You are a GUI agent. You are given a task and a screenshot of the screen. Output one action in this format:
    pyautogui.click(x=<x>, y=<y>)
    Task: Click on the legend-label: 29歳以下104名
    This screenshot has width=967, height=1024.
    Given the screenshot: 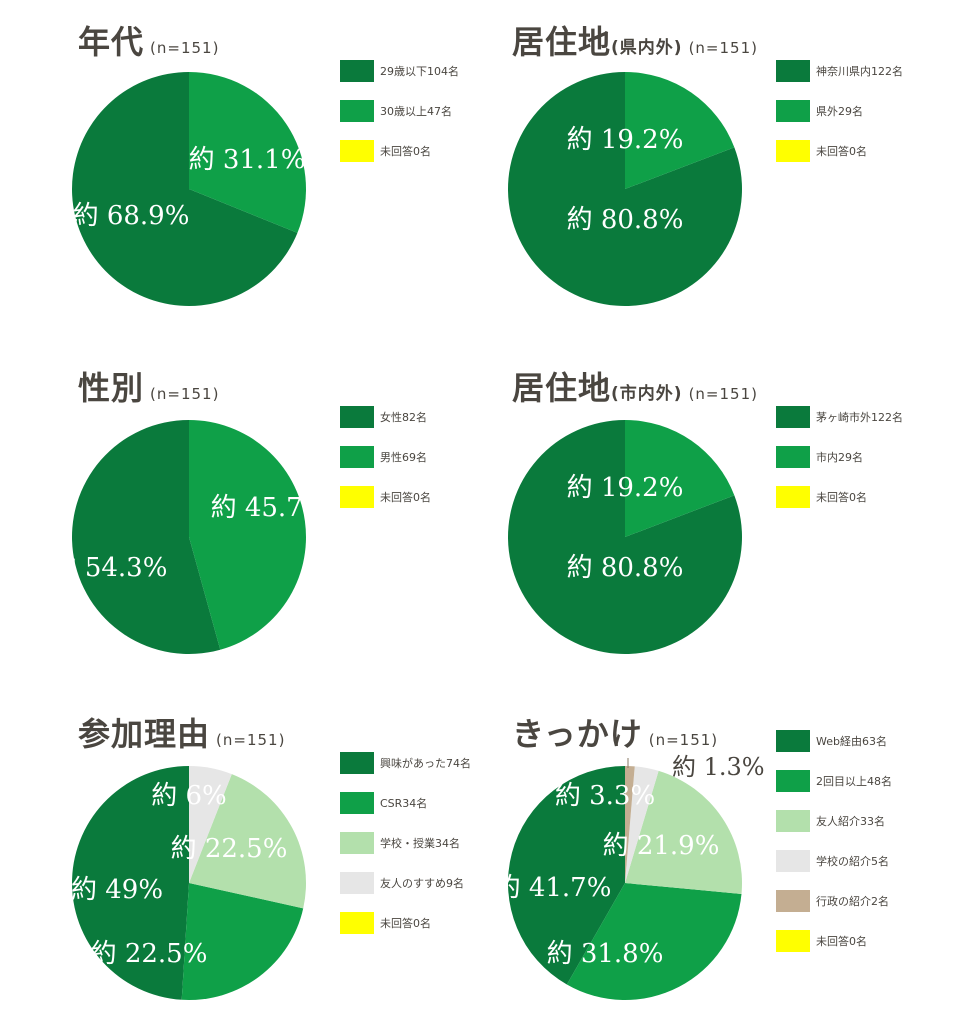 What is the action you would take?
    pyautogui.click(x=419, y=71)
    